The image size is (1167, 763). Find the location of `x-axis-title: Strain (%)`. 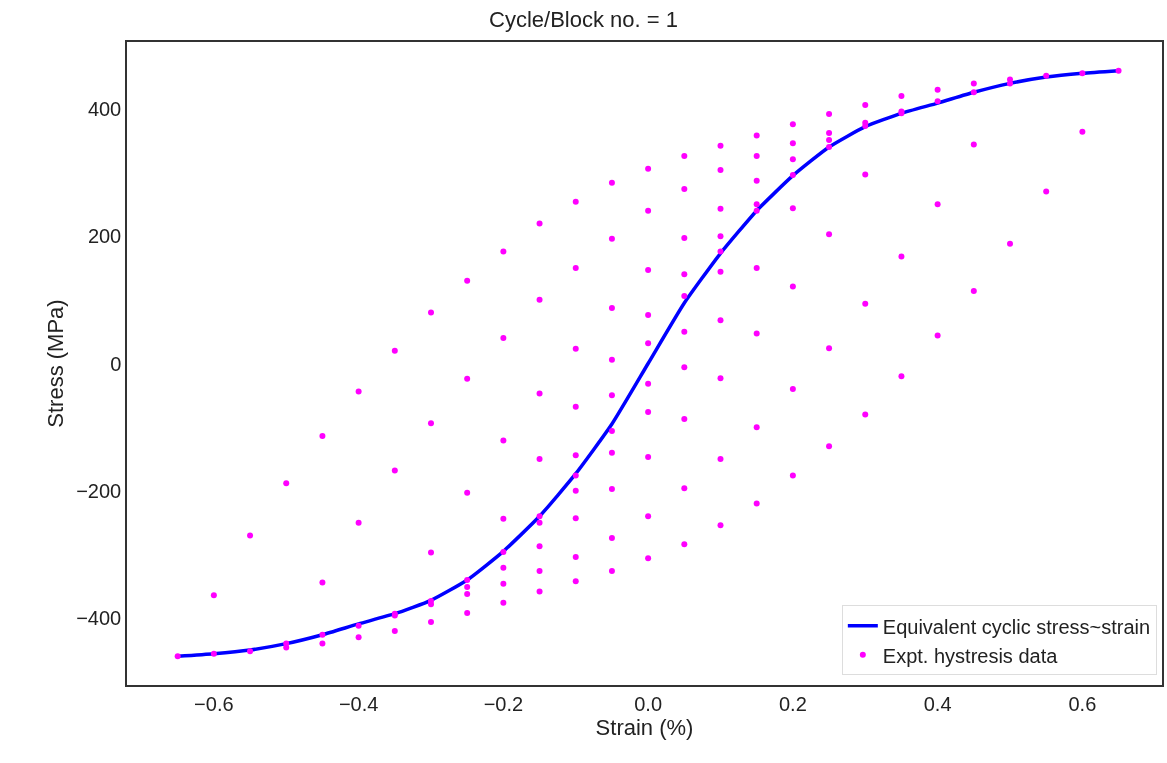

x-axis-title: Strain (%) is located at coordinates (644, 727).